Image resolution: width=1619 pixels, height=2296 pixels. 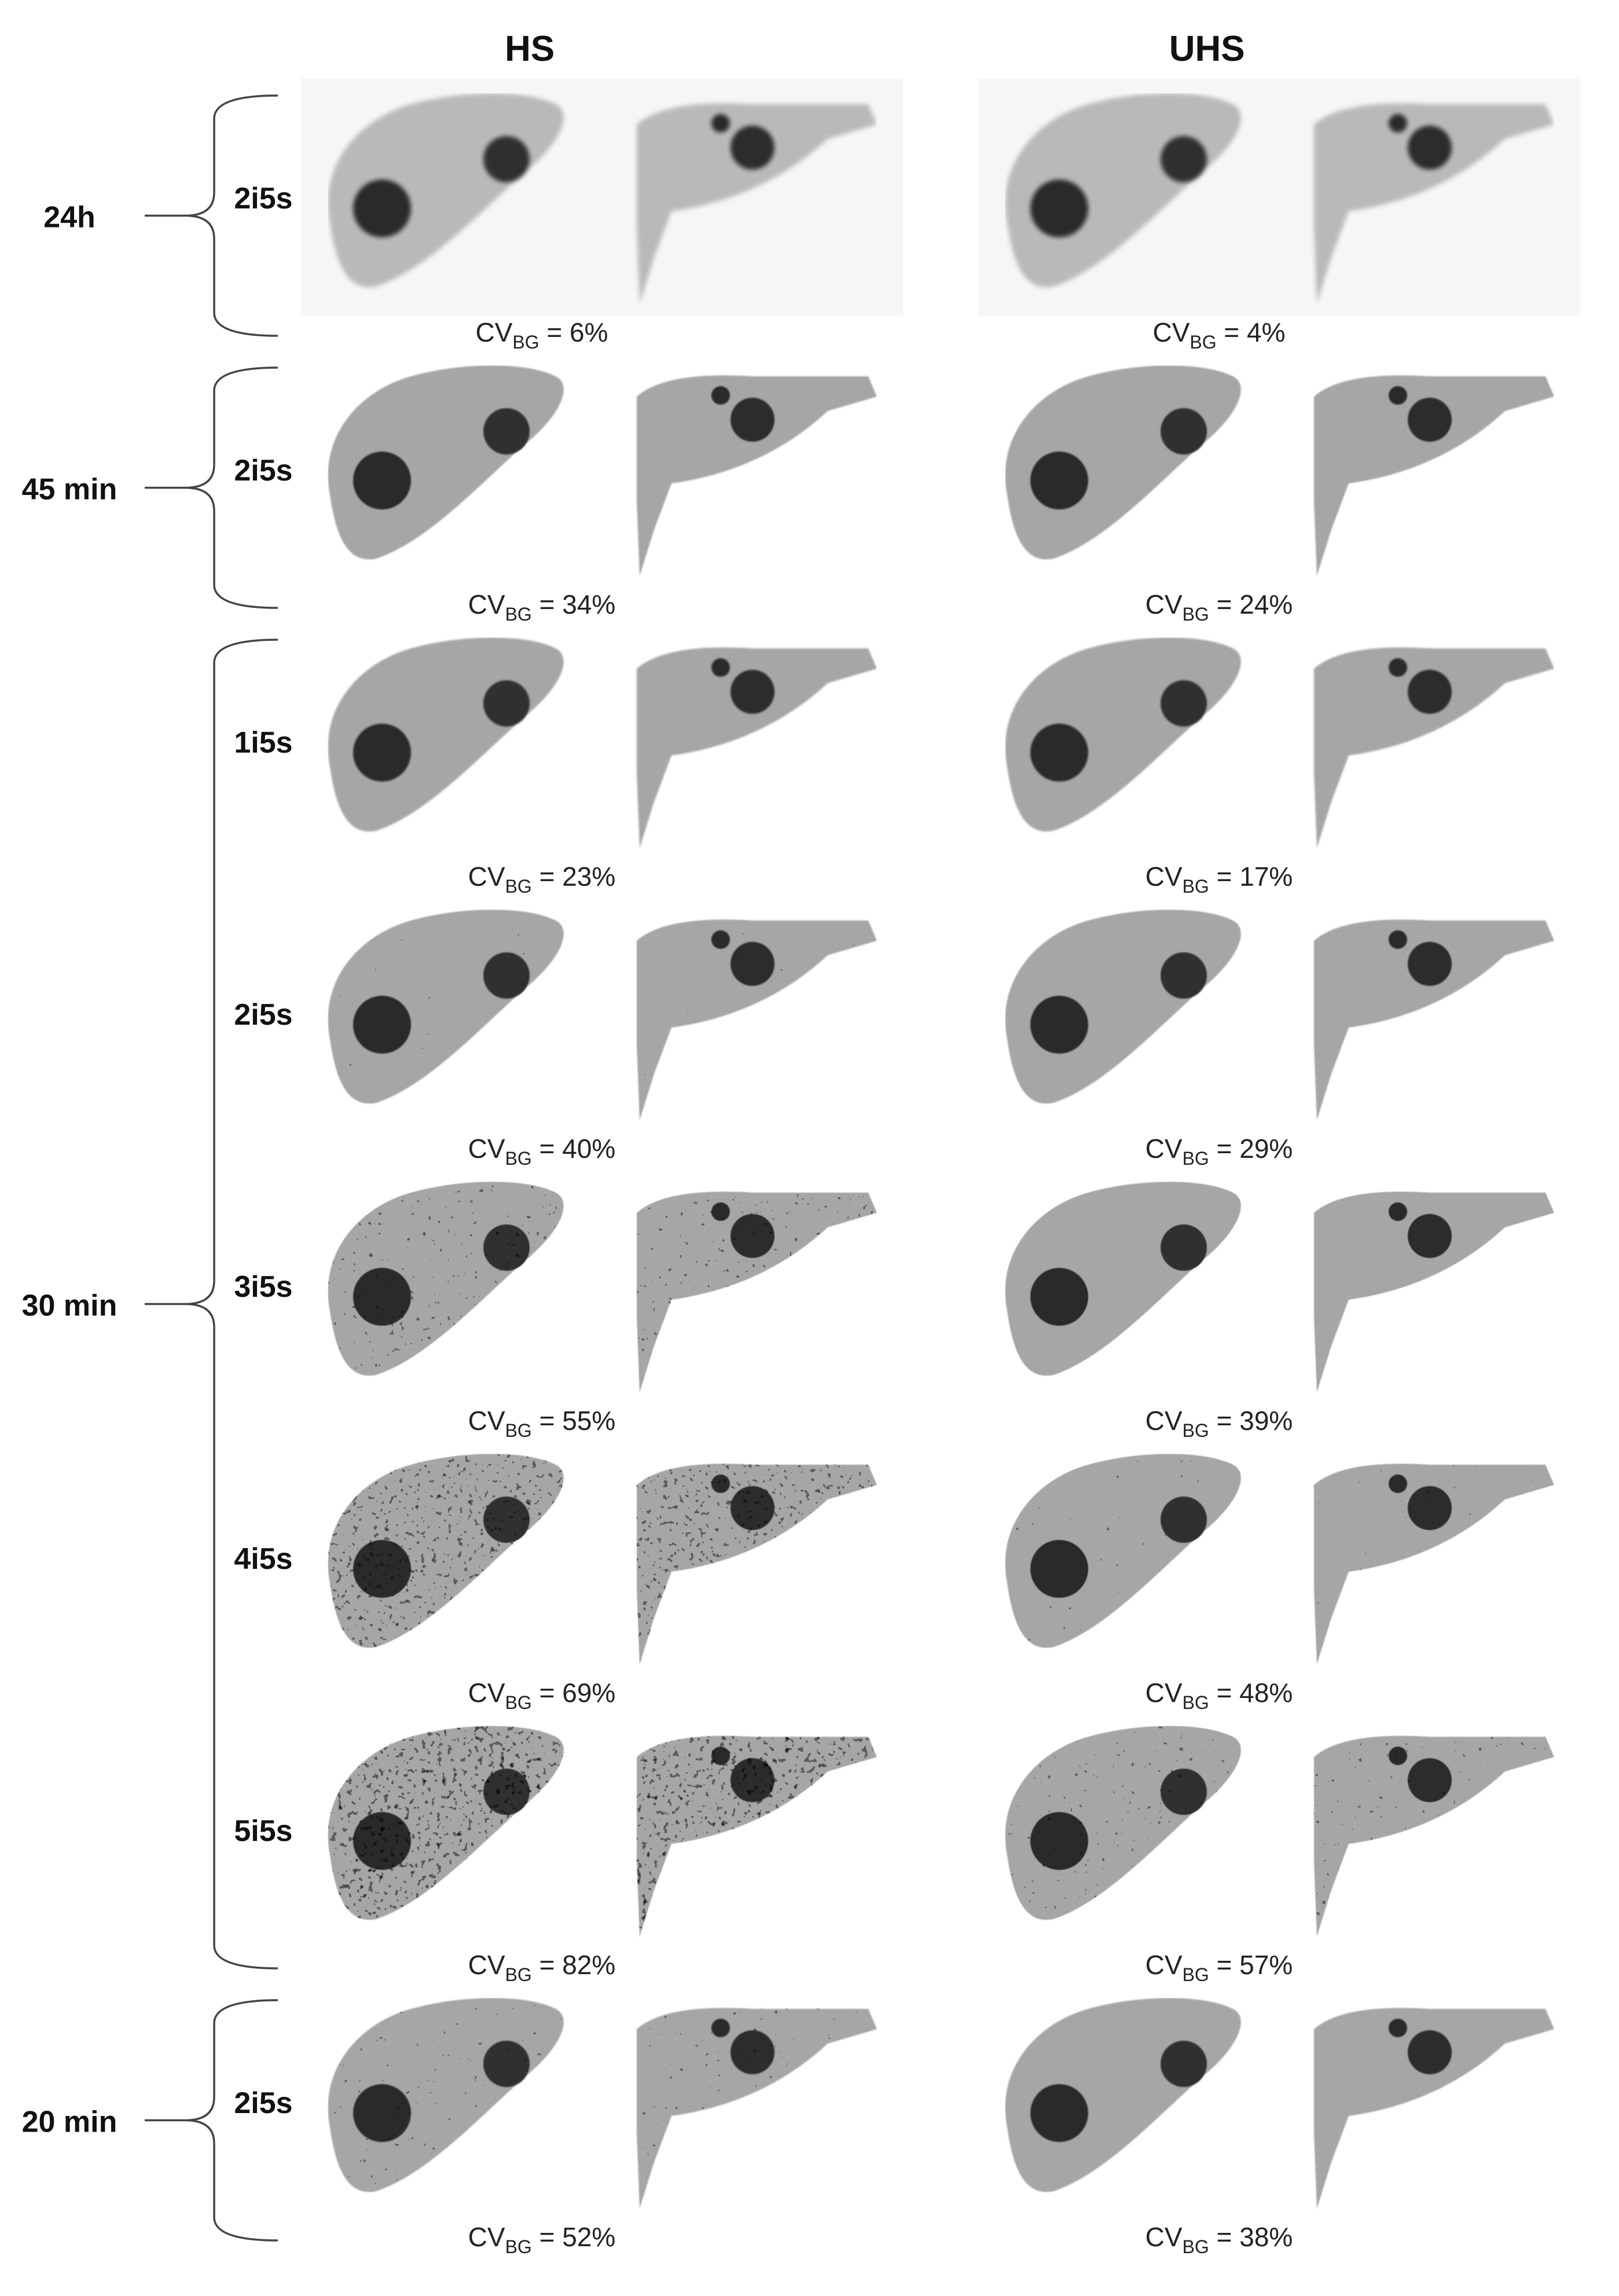 I want to click on recon-label: 3i5s, so click(x=263, y=1287).